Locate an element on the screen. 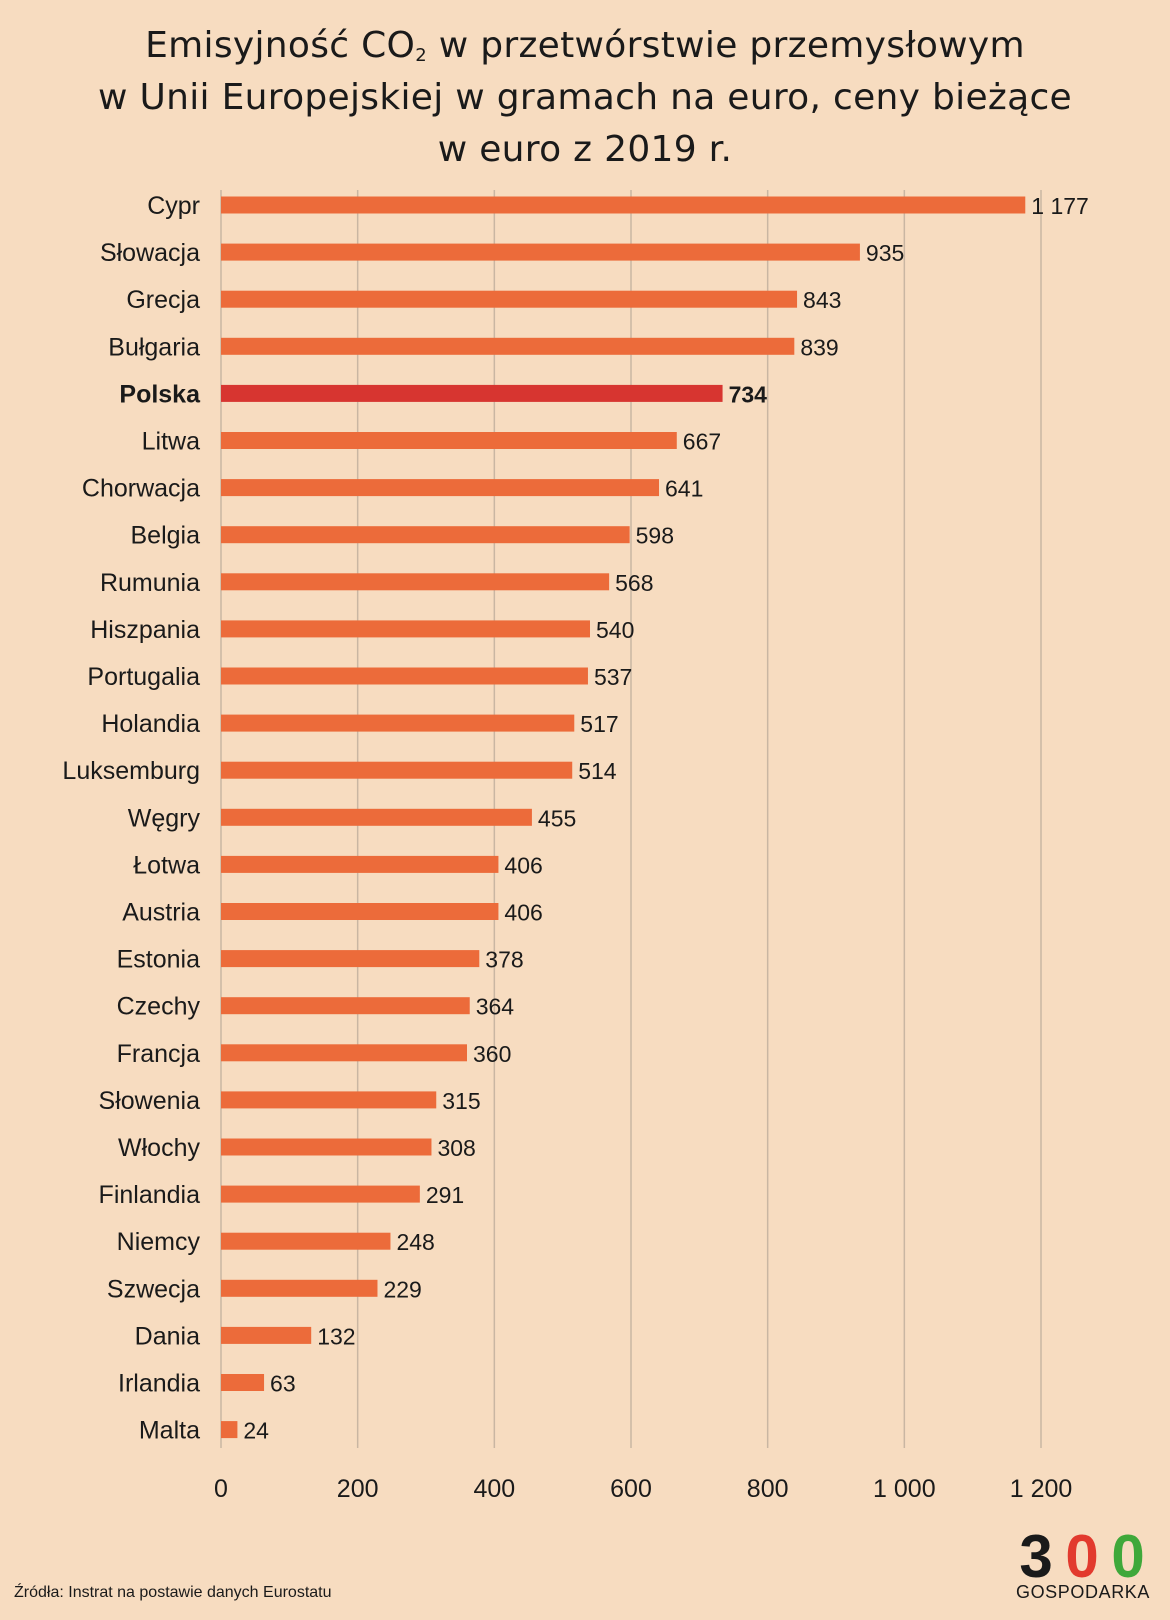 The height and width of the screenshot is (1620, 1170). logo-digits: 3 0 0 is located at coordinates (1081, 1556).